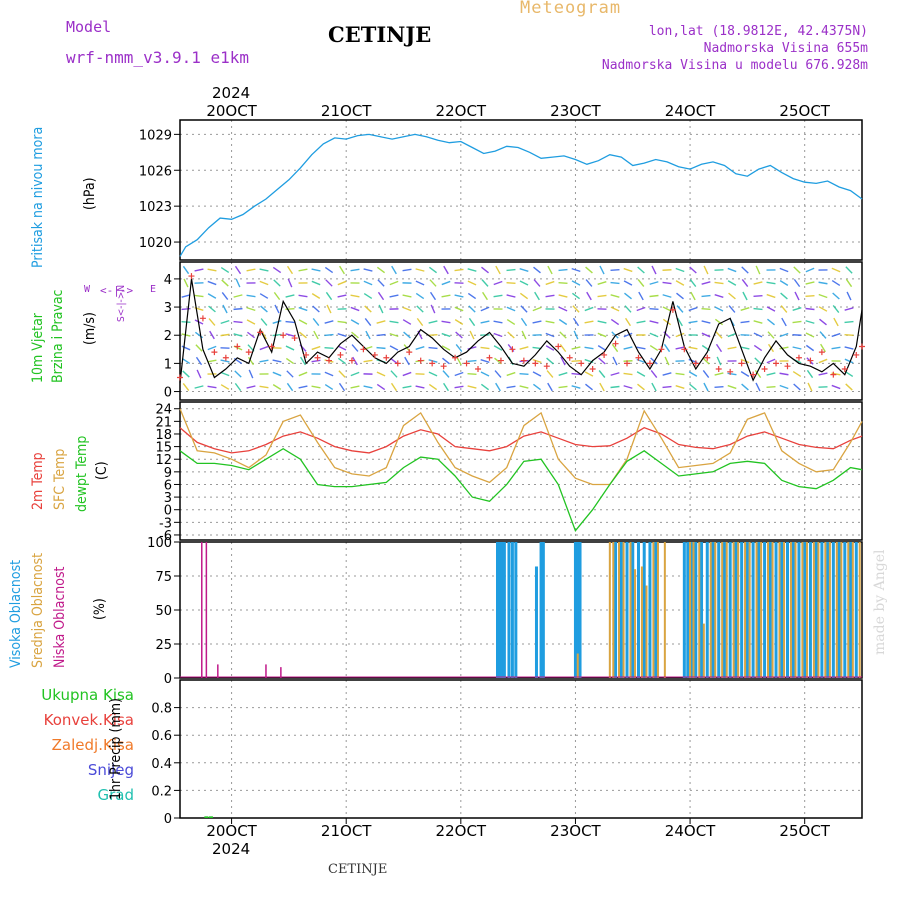 This screenshot has width=900, height=900. Describe the element at coordinates (87, 289) in the screenshot. I see `compass-w: W` at that location.